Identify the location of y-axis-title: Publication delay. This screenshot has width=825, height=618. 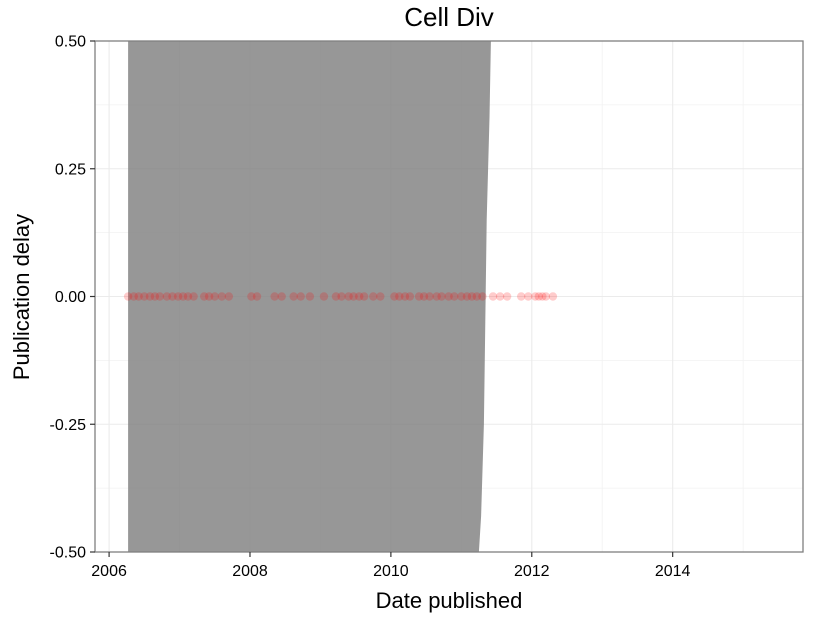
(21, 297).